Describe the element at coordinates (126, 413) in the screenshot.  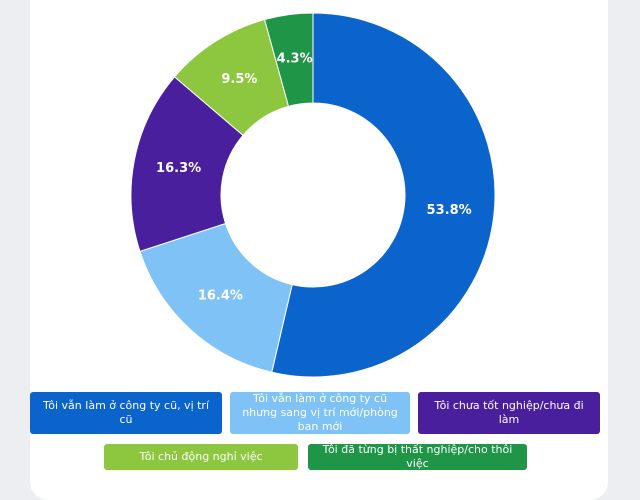
I see `legend-item: Tôi vẫn làm ở công ty cũ, vị trí cũ` at that location.